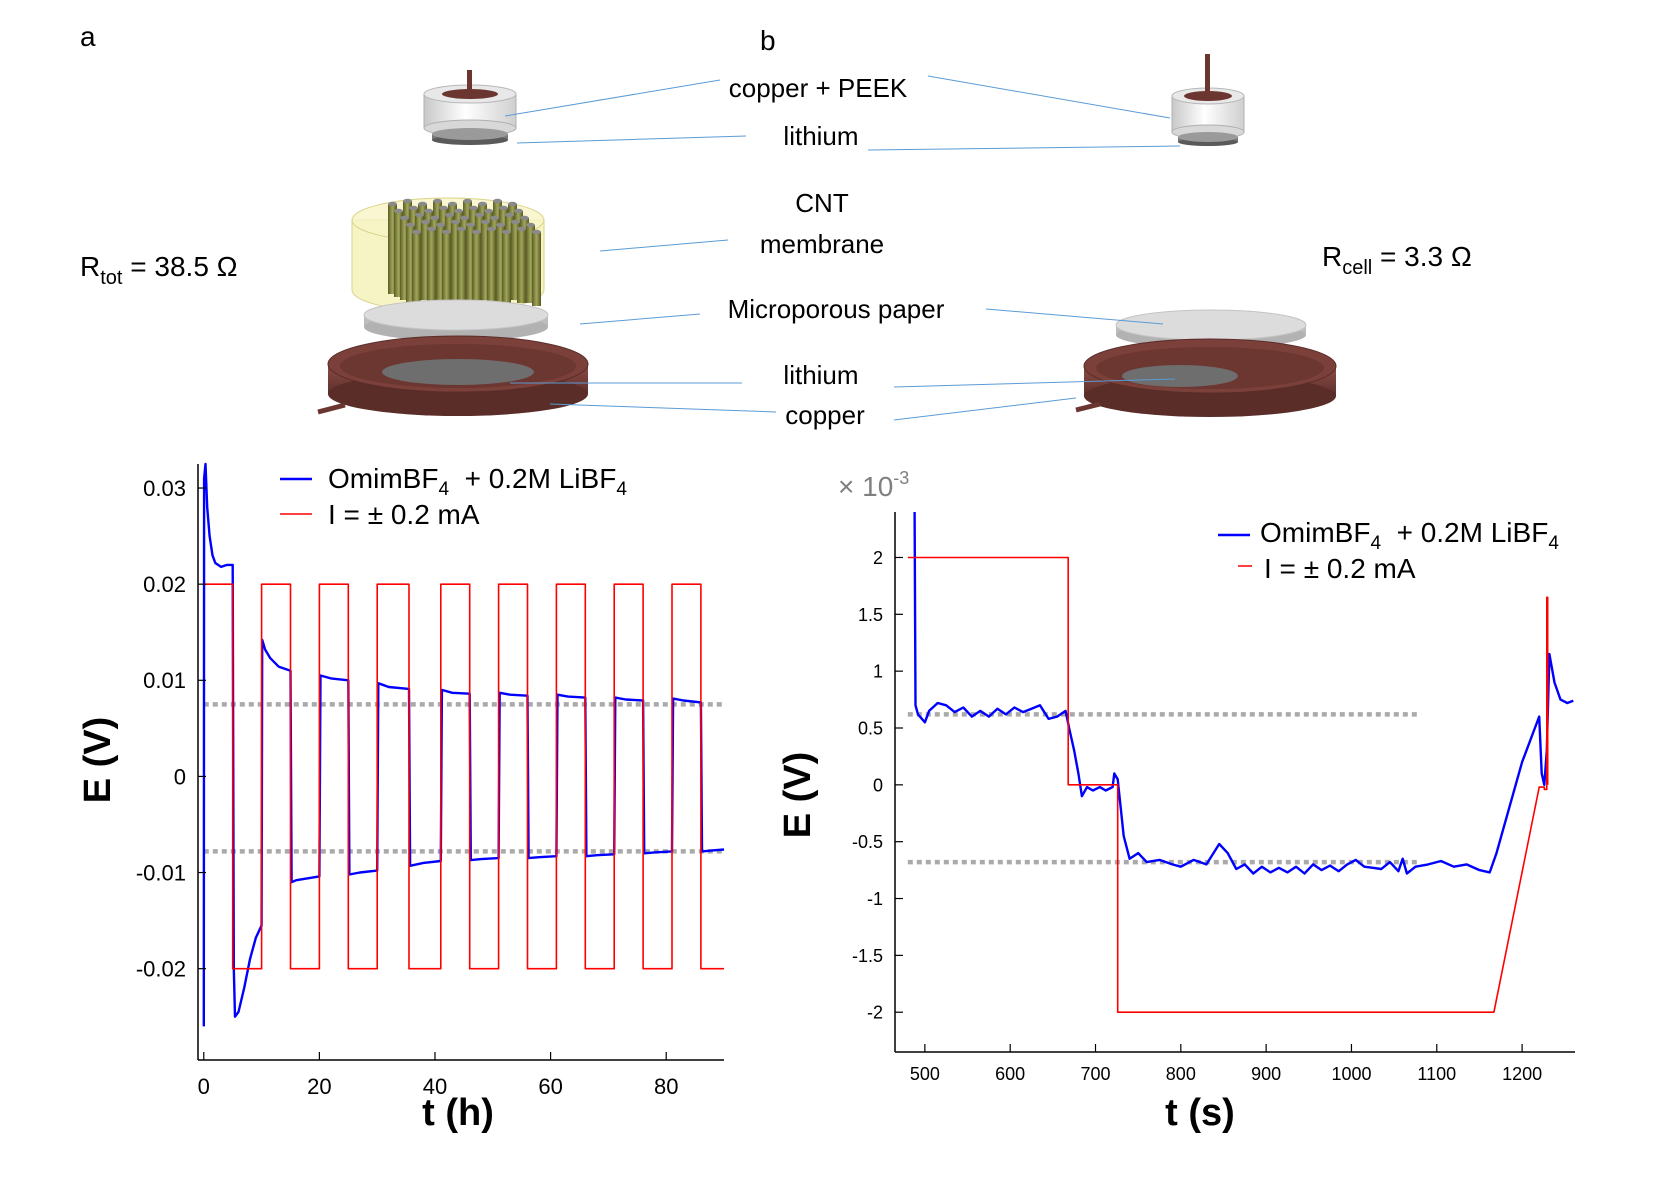  I want to click on panel-label-b: b, so click(768, 40).